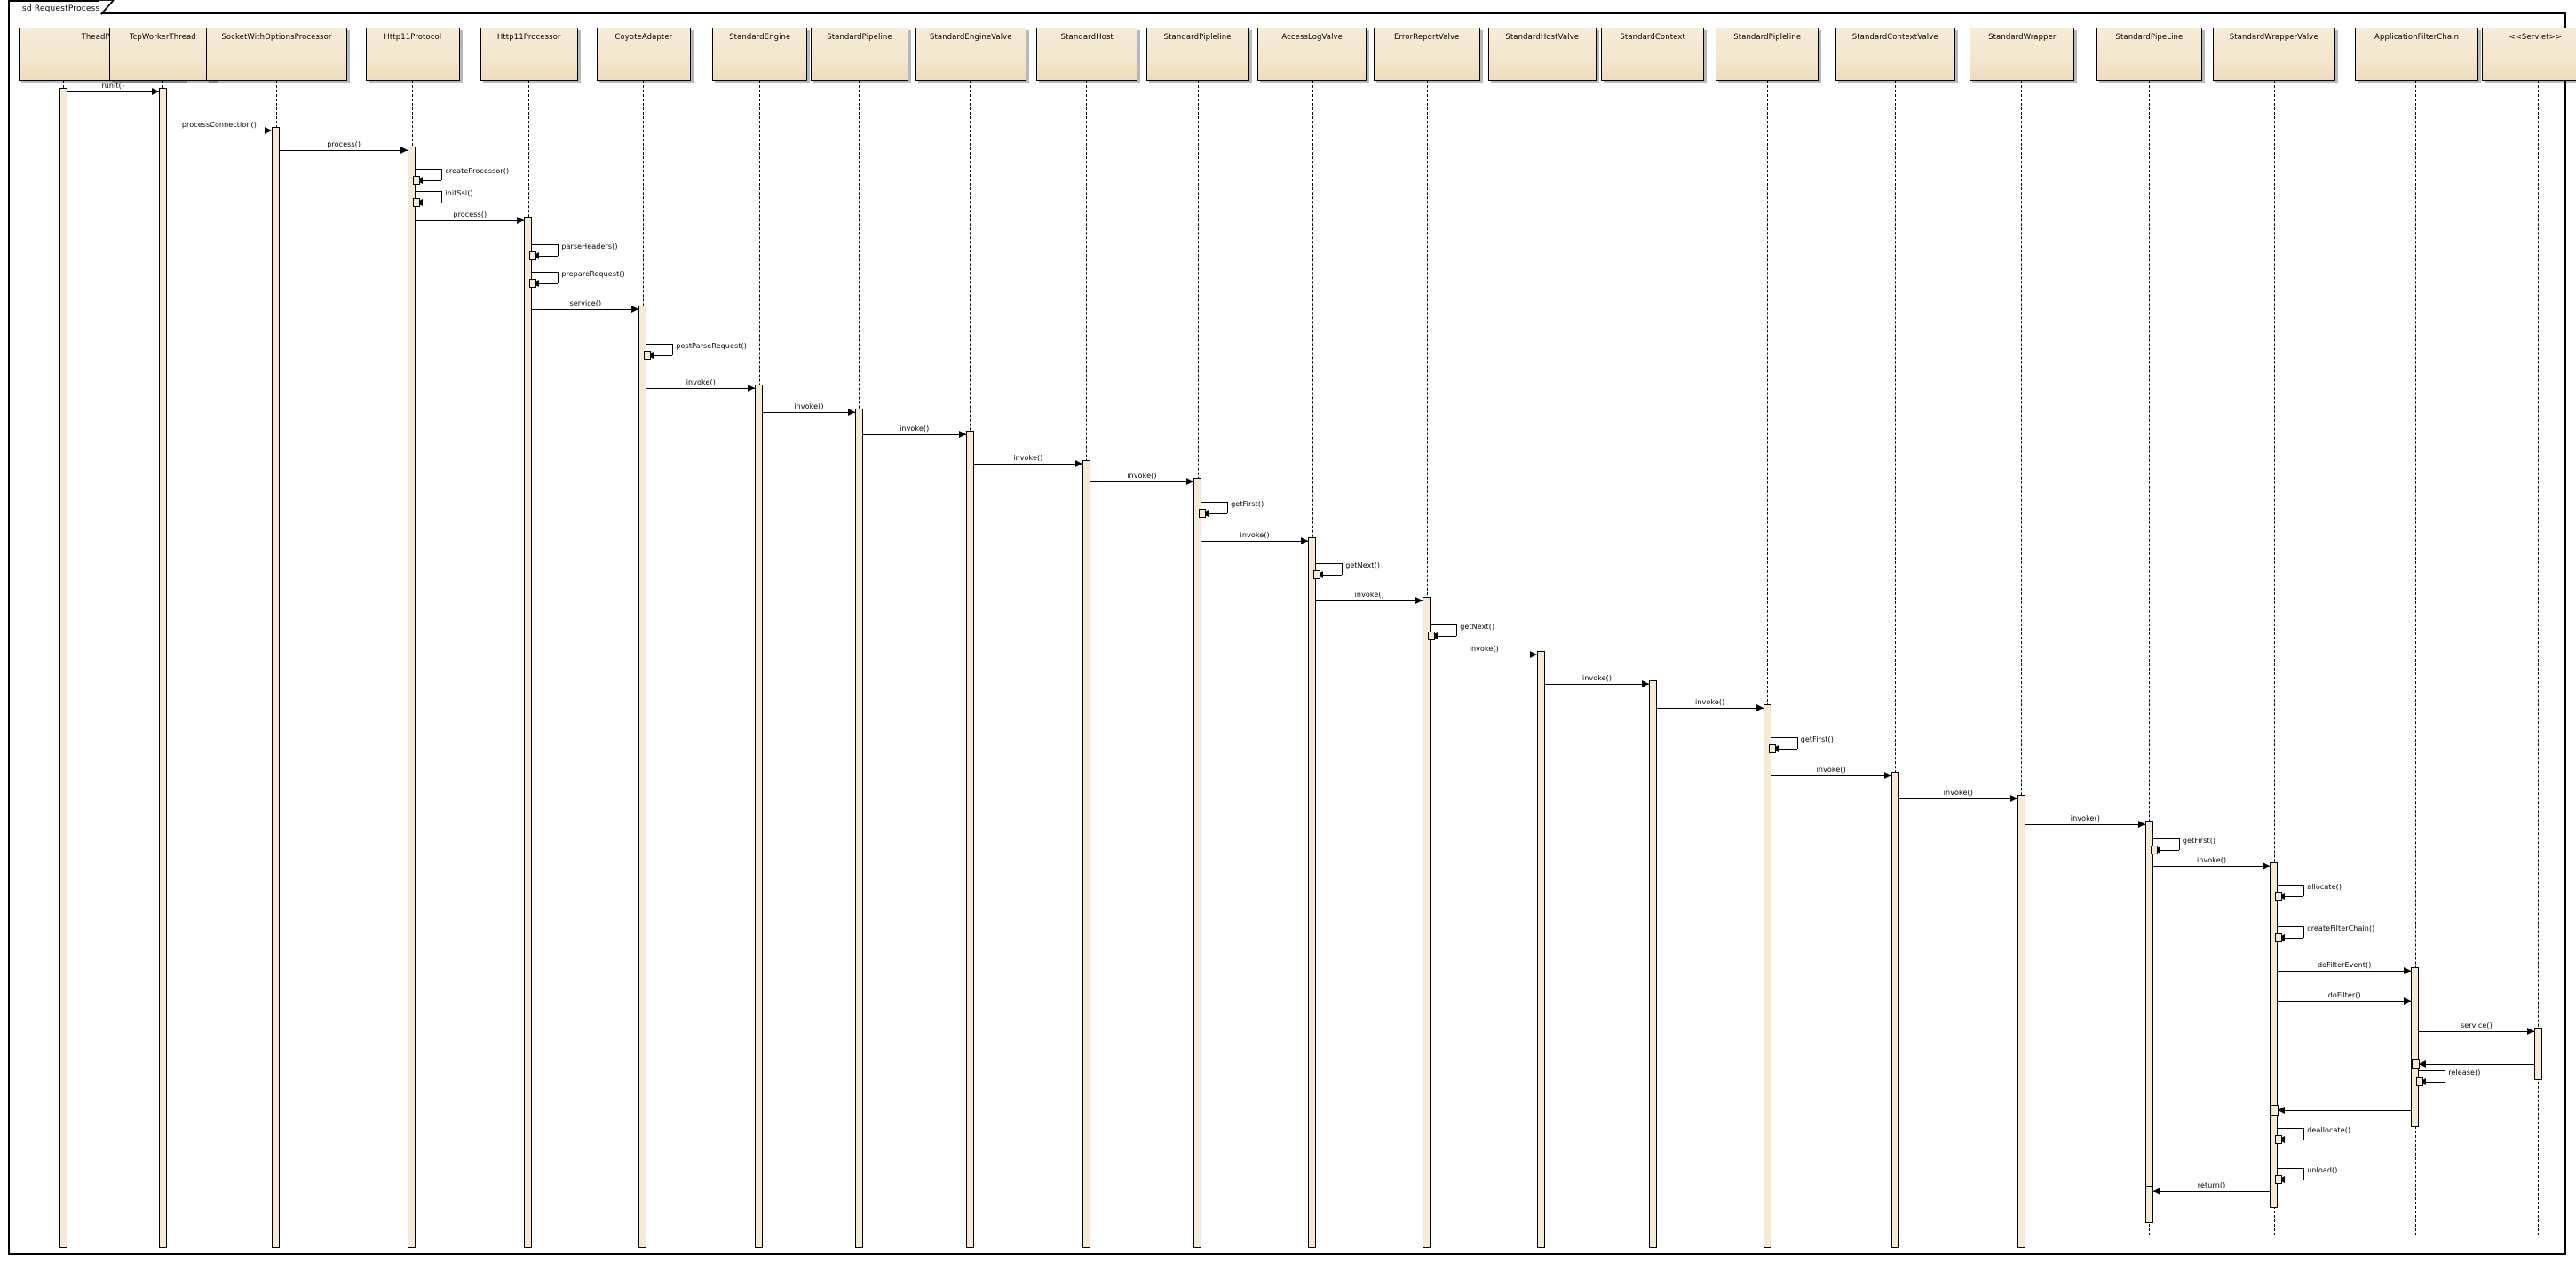  I want to click on participant-box: CoyoteAdapter, so click(644, 54).